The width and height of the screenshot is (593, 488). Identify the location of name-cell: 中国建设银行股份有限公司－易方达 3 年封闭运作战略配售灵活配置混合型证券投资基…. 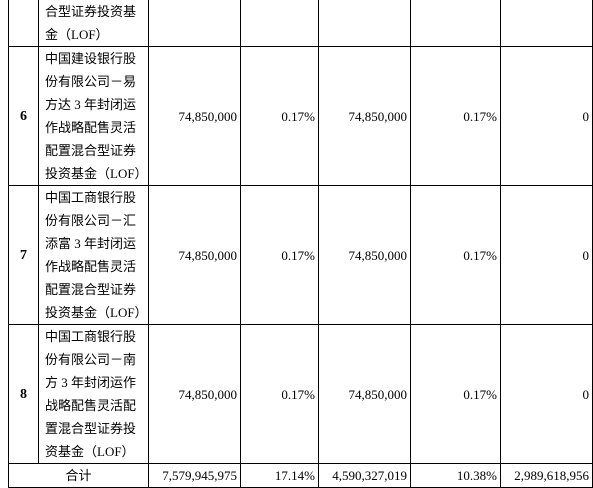
(93, 116).